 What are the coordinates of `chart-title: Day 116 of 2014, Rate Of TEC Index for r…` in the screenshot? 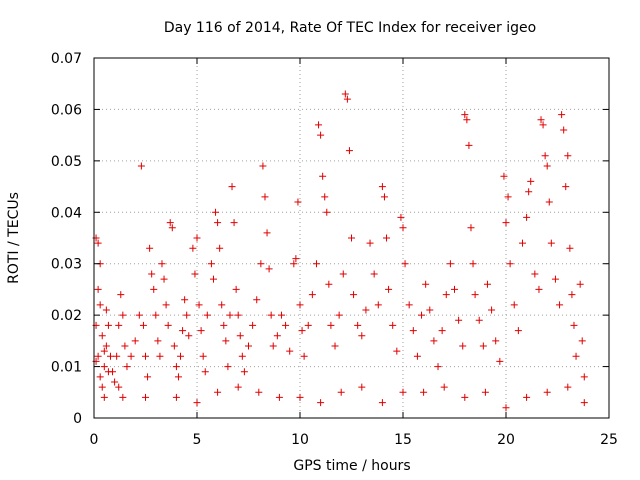 It's located at (350, 28).